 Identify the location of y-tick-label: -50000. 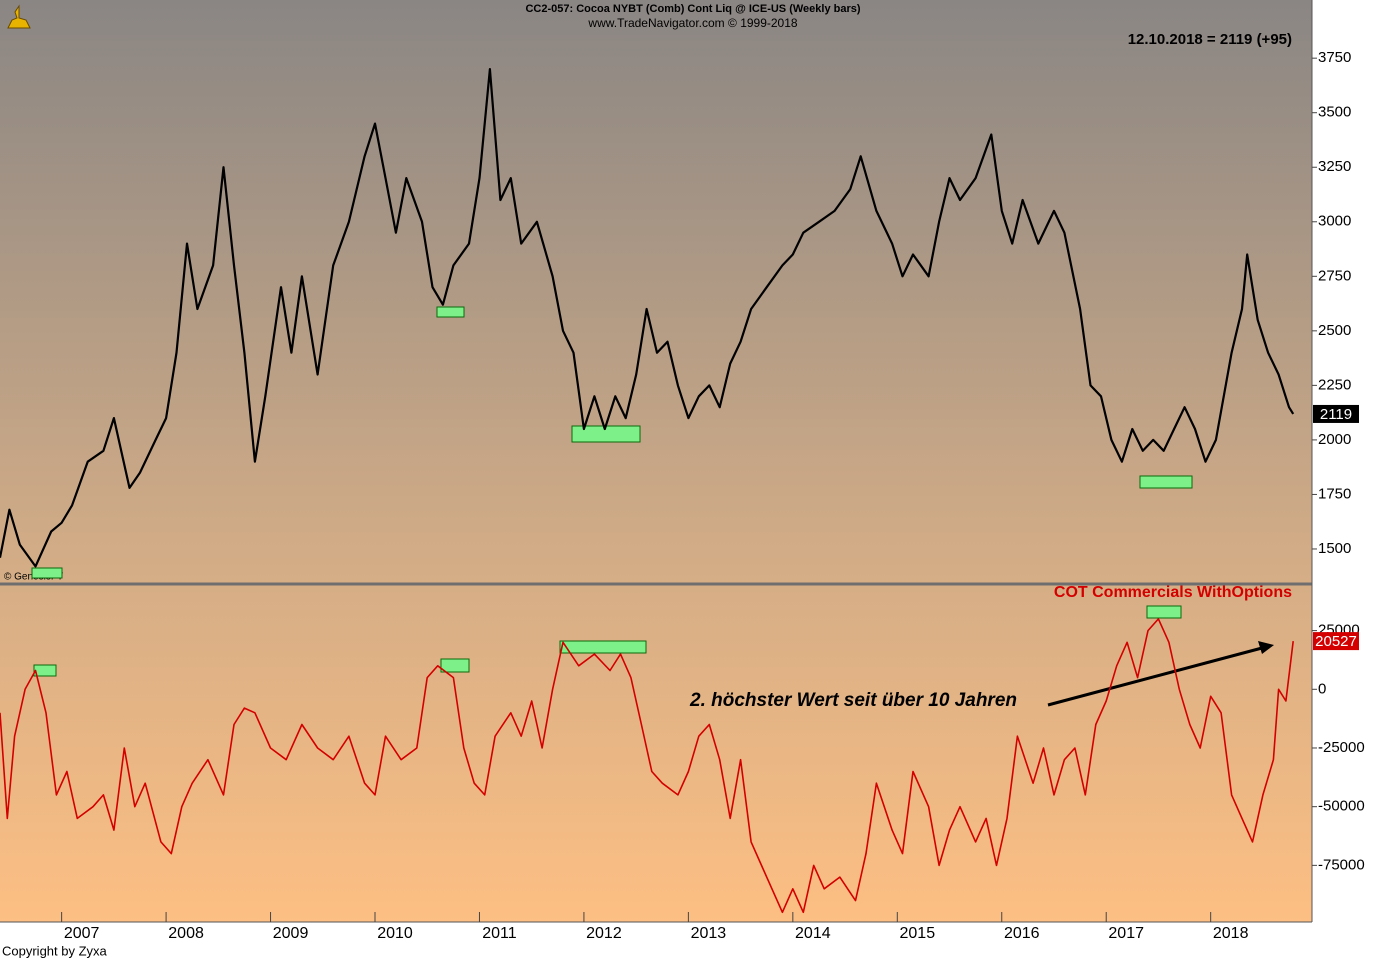
(1341, 806).